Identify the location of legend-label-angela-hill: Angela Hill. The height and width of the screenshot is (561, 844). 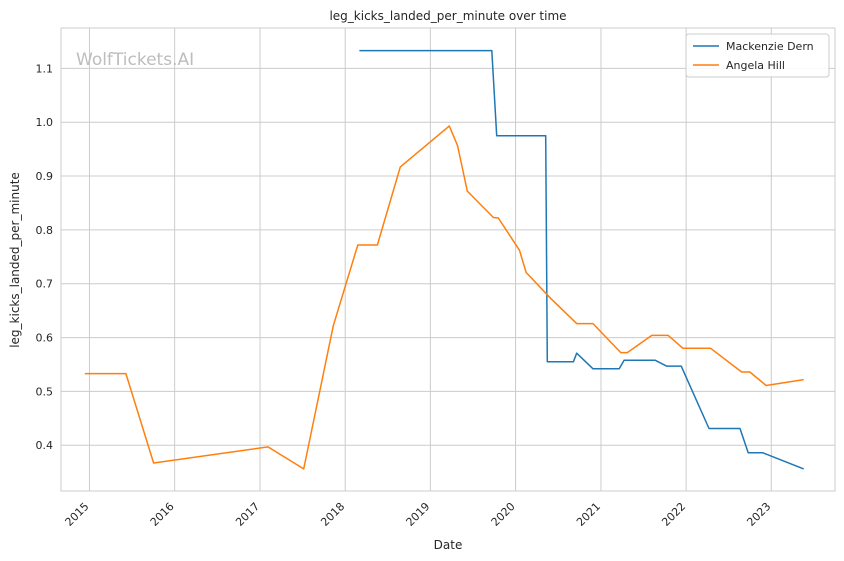
(755, 65).